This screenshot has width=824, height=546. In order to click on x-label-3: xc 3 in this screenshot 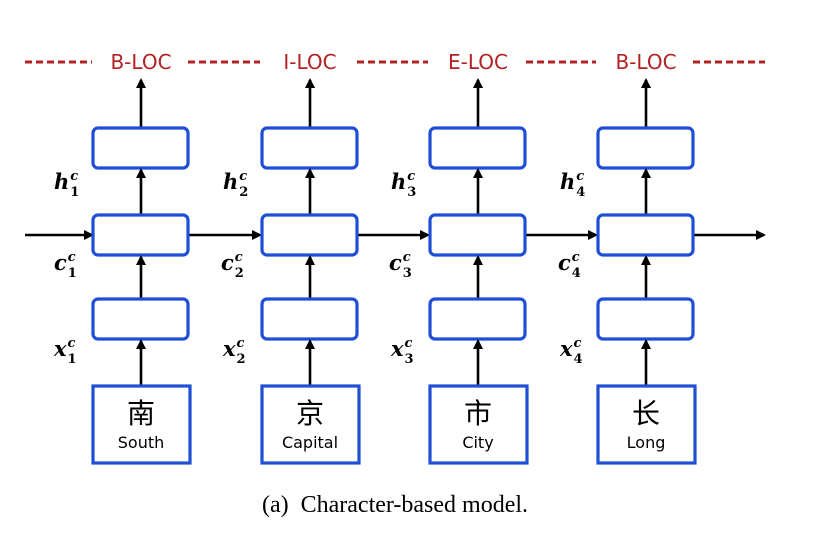, I will do `click(402, 351)`.